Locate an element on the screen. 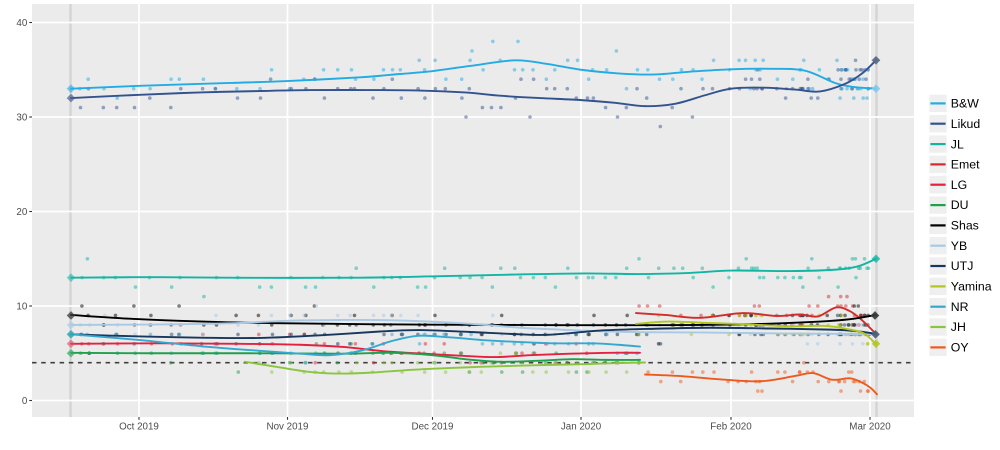 The width and height of the screenshot is (1000, 450). svg-text: NR is located at coordinates (960, 307).